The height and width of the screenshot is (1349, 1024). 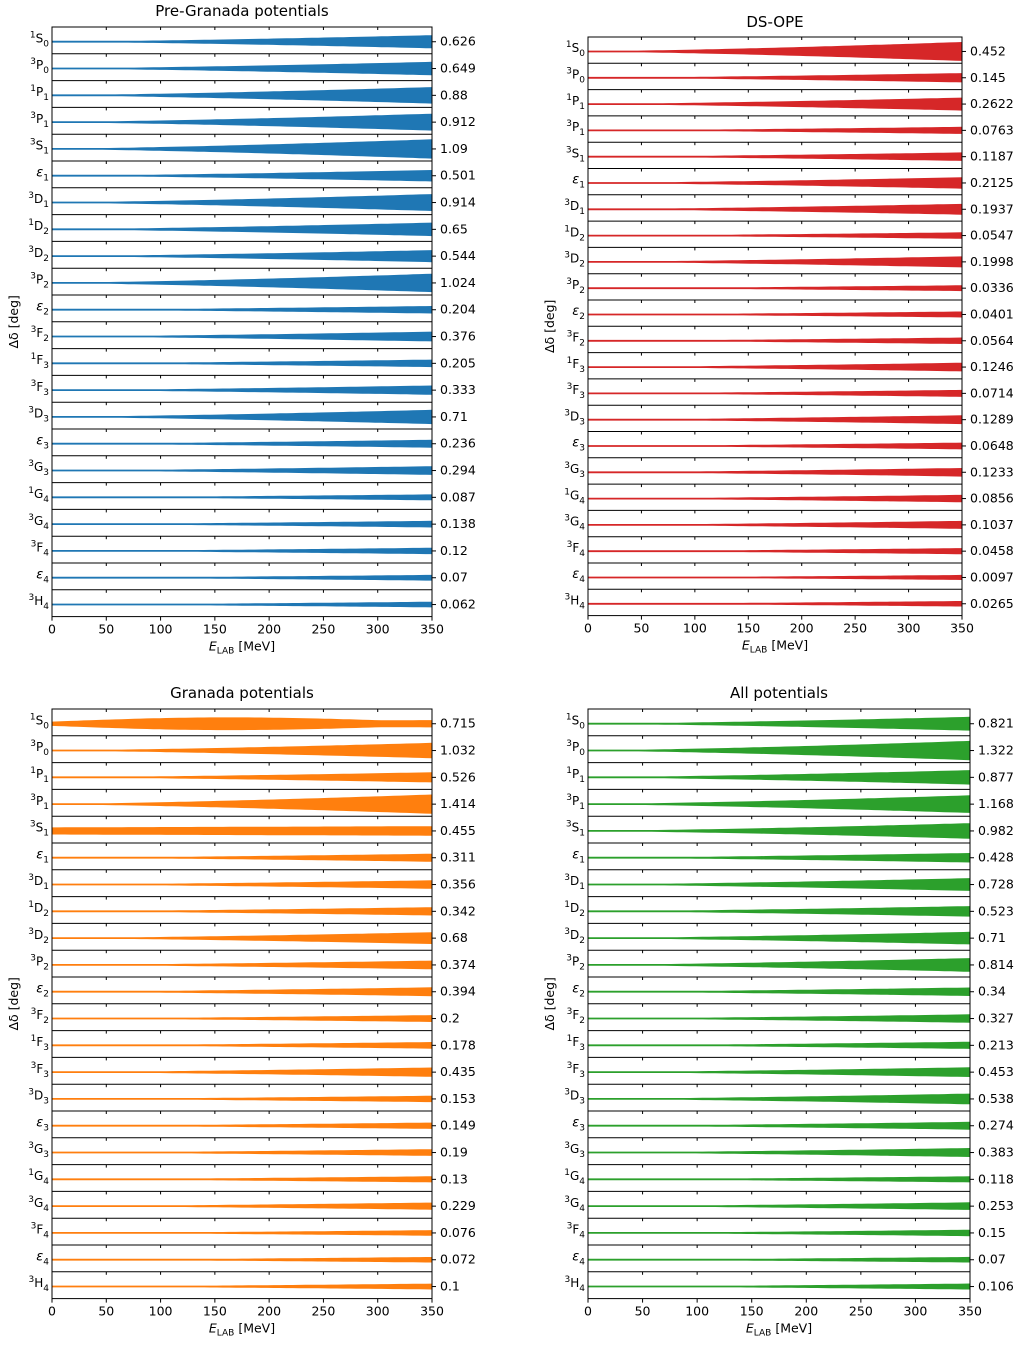 What do you see at coordinates (775, 420) in the screenshot?
I see `band-3D3` at bounding box center [775, 420].